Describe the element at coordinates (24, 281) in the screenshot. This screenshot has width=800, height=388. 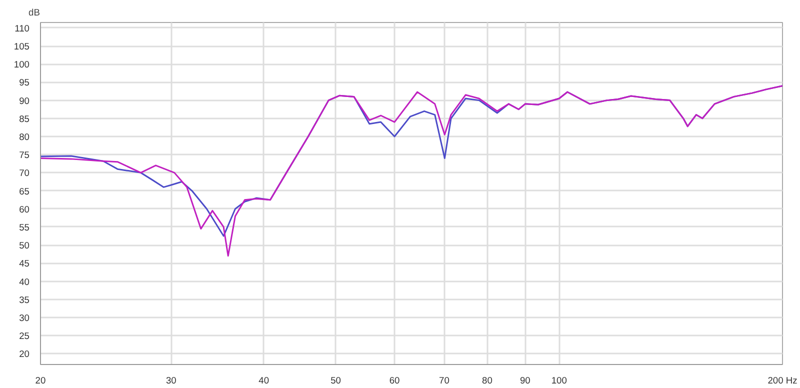
I see `y-tick-label: 40` at that location.